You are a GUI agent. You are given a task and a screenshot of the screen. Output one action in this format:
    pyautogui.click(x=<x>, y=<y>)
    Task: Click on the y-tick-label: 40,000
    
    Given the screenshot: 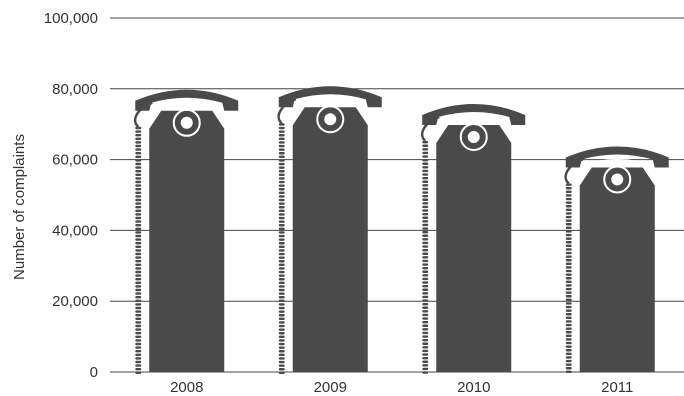 What is the action you would take?
    pyautogui.click(x=75, y=230)
    